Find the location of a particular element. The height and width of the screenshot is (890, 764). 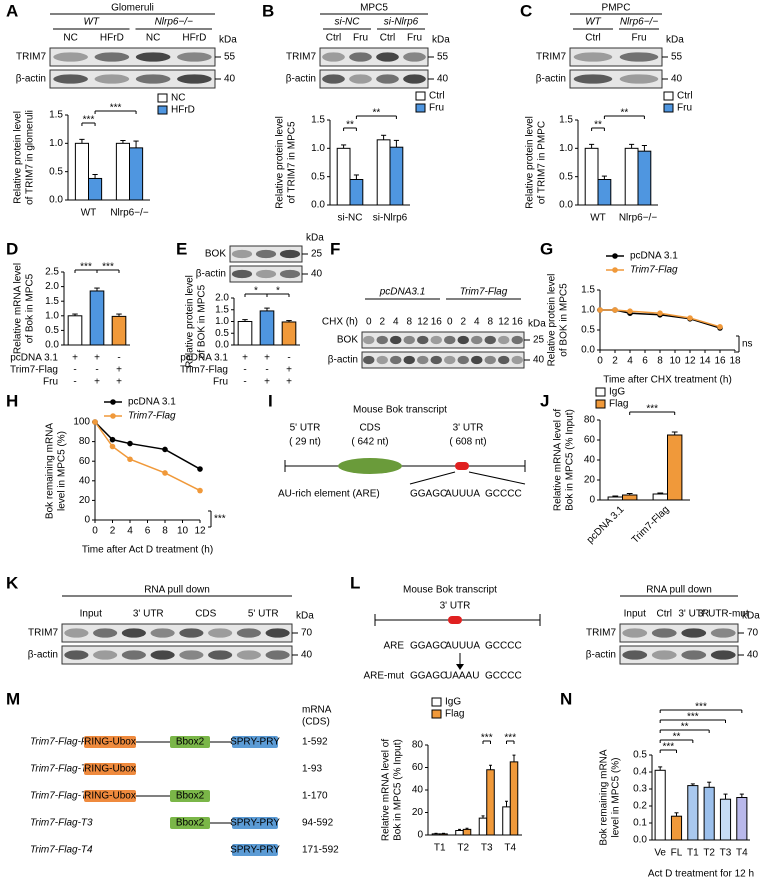

y-tick-label: 60 is located at coordinates (590, 440).